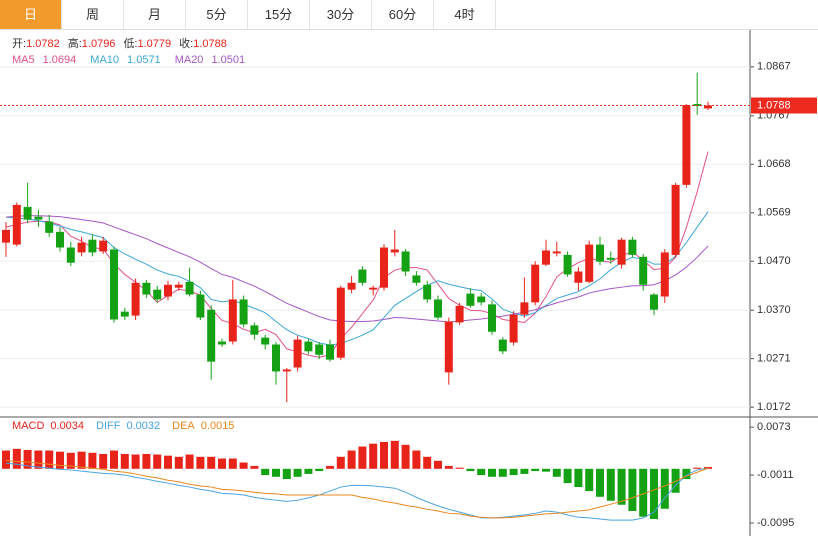 This screenshot has height=536, width=818. What do you see at coordinates (155, 14) in the screenshot?
I see `period-tab: 月` at bounding box center [155, 14].